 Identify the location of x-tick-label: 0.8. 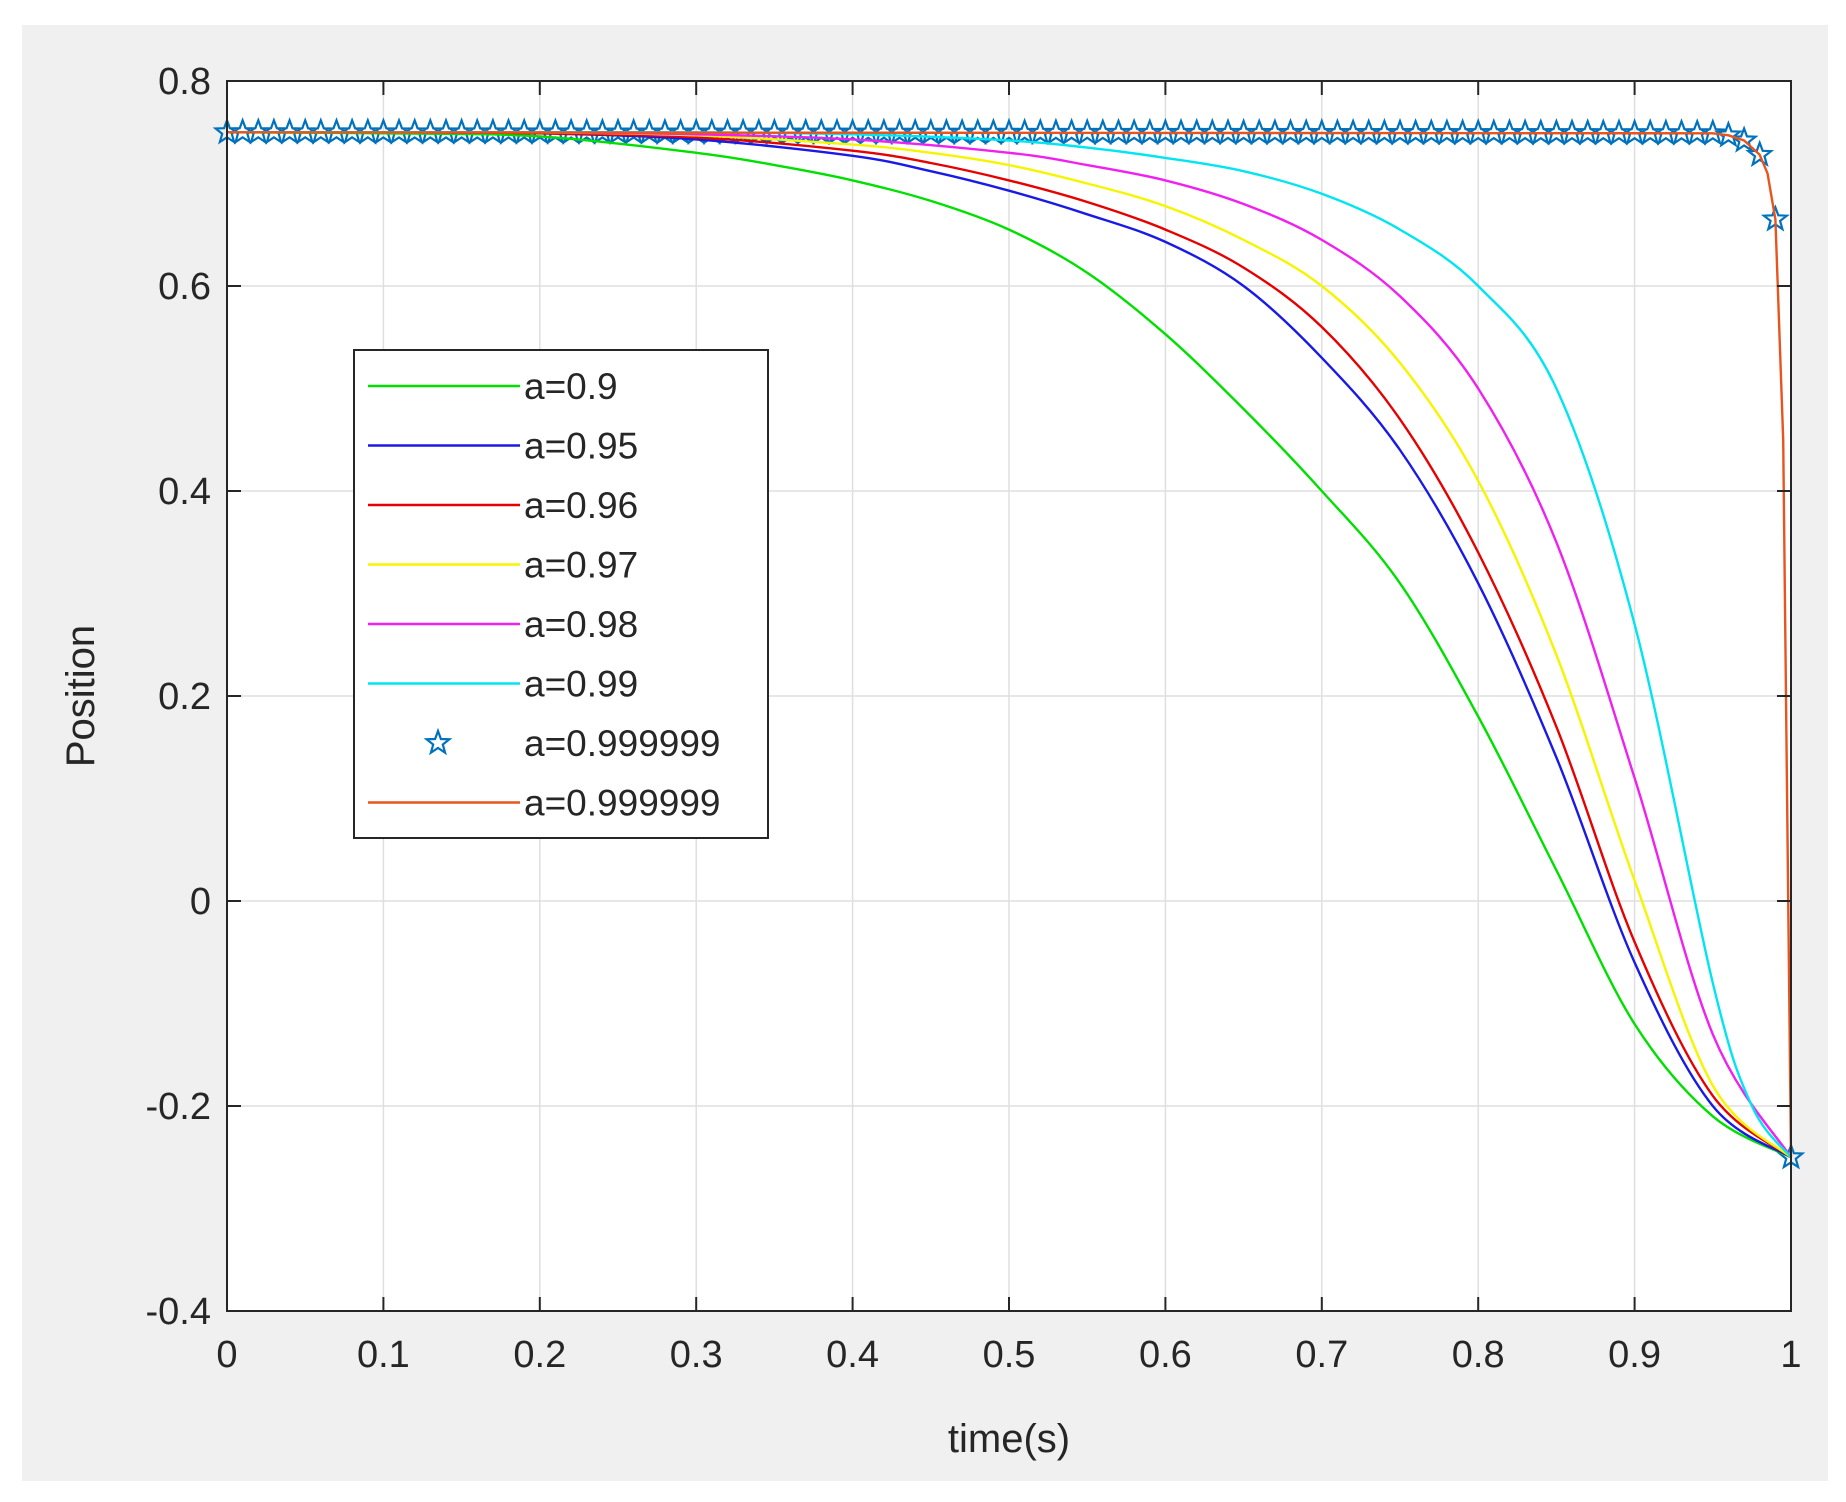
(1478, 1355).